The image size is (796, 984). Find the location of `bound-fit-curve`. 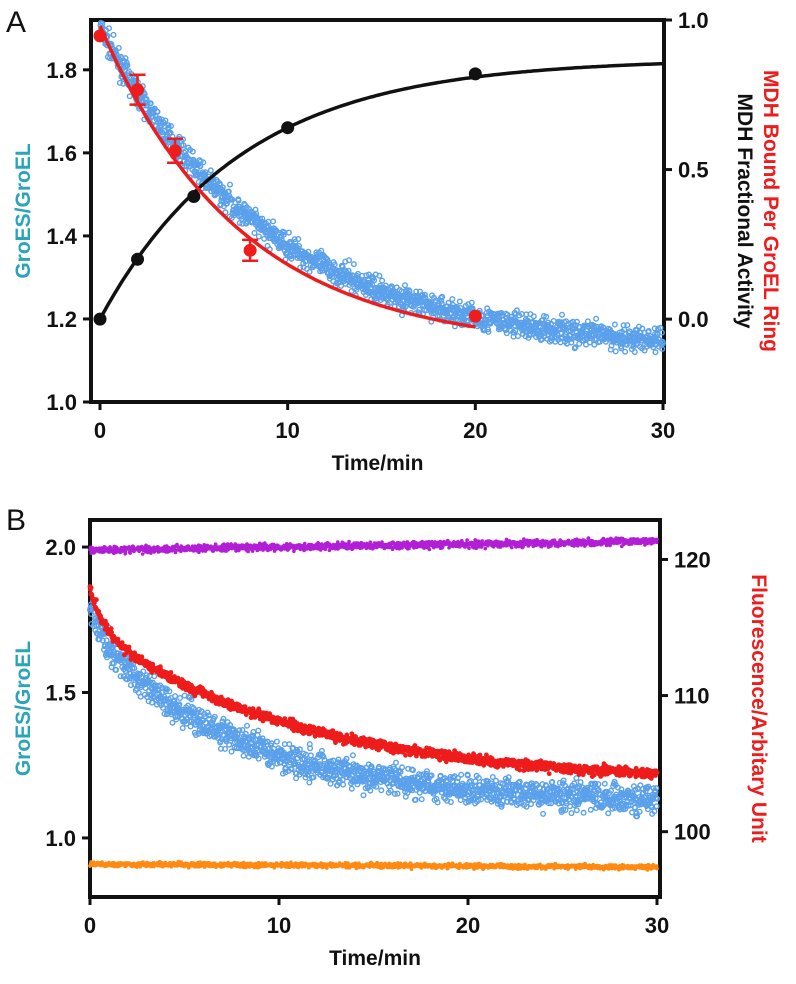

bound-fit-curve is located at coordinates (287, 177).